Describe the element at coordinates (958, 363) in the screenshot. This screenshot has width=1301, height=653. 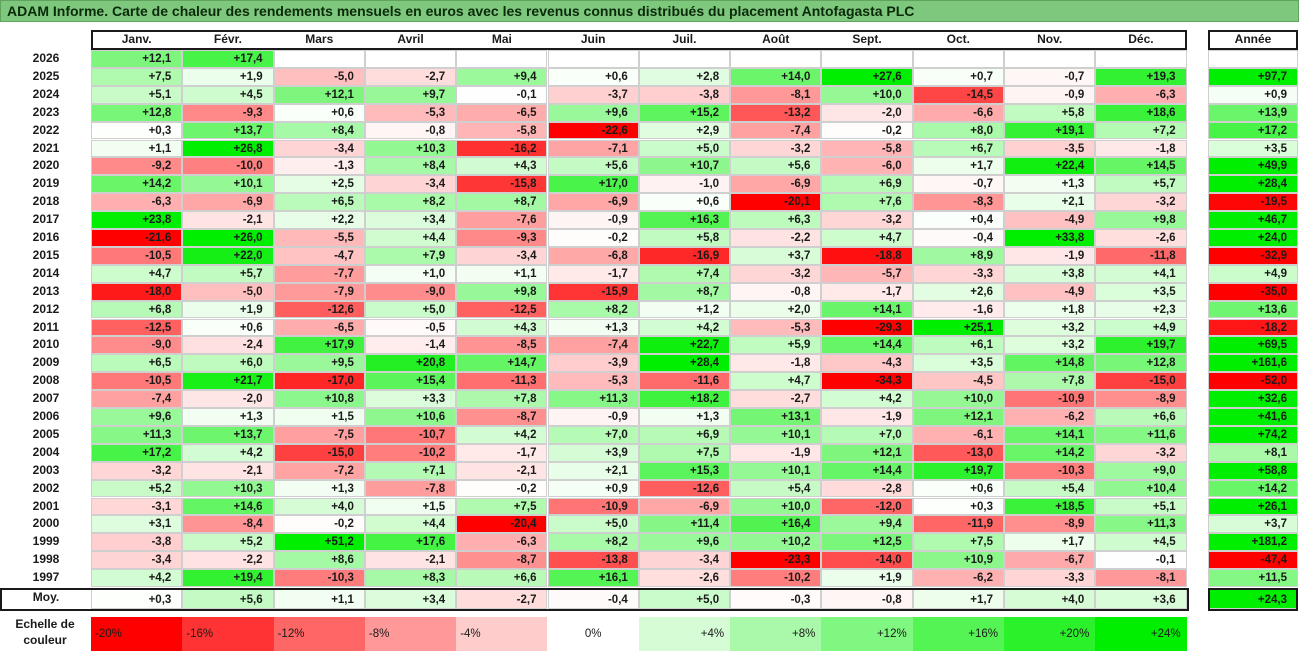
I see `heatmap-cell: +3,5` at that location.